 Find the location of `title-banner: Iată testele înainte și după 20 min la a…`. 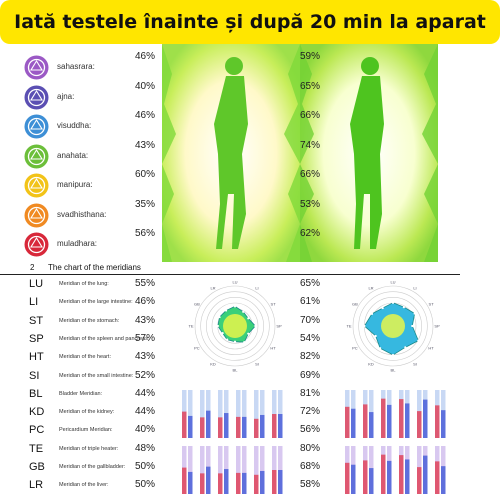

title-banner: Iată testele înainte și după 20 min la a… is located at coordinates (250, 22).